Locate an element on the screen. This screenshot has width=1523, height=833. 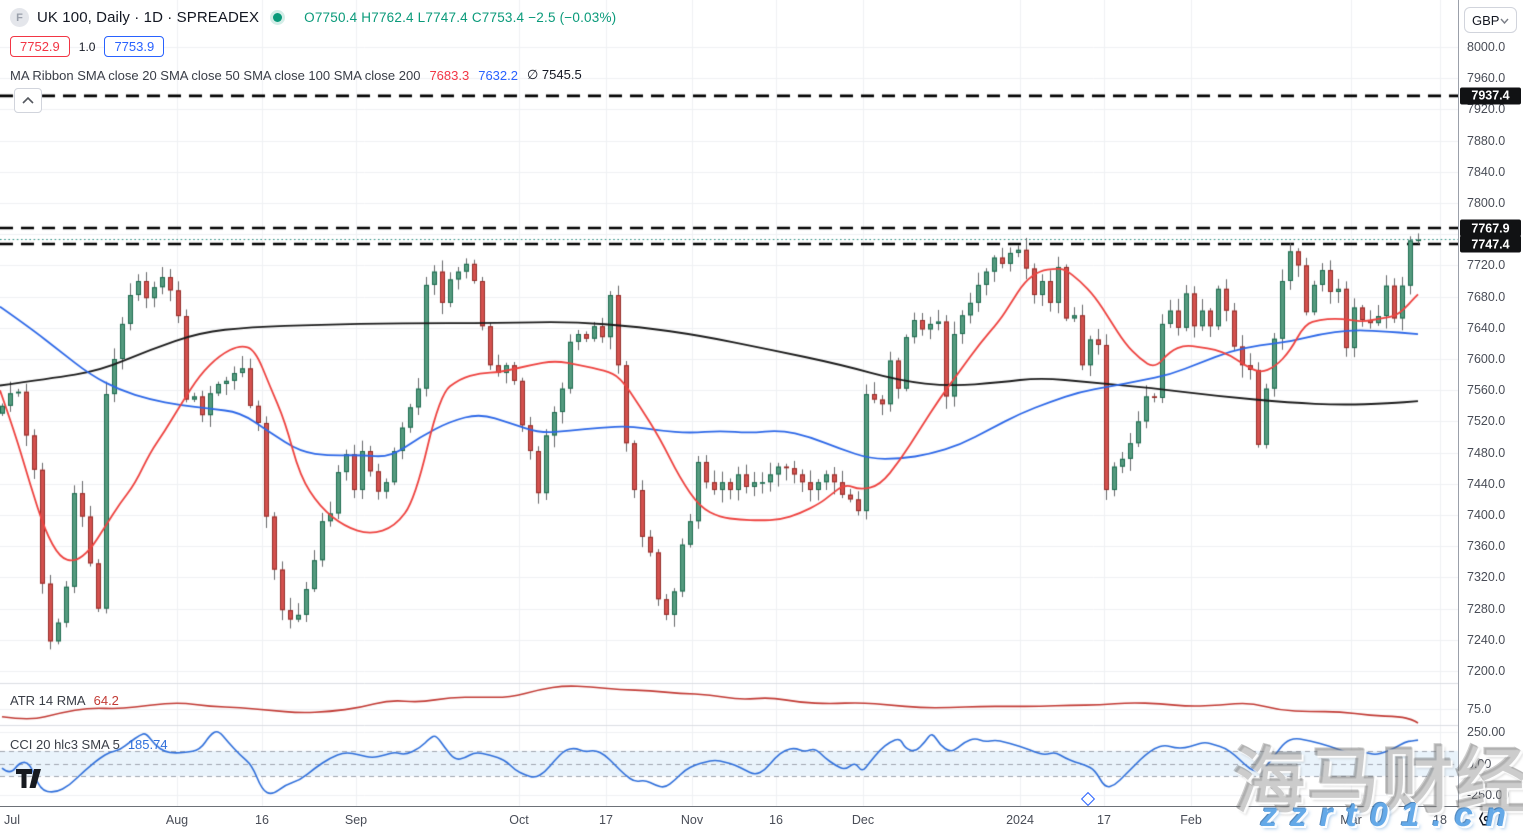
price-tick-label: 7320.0 is located at coordinates (1486, 577).